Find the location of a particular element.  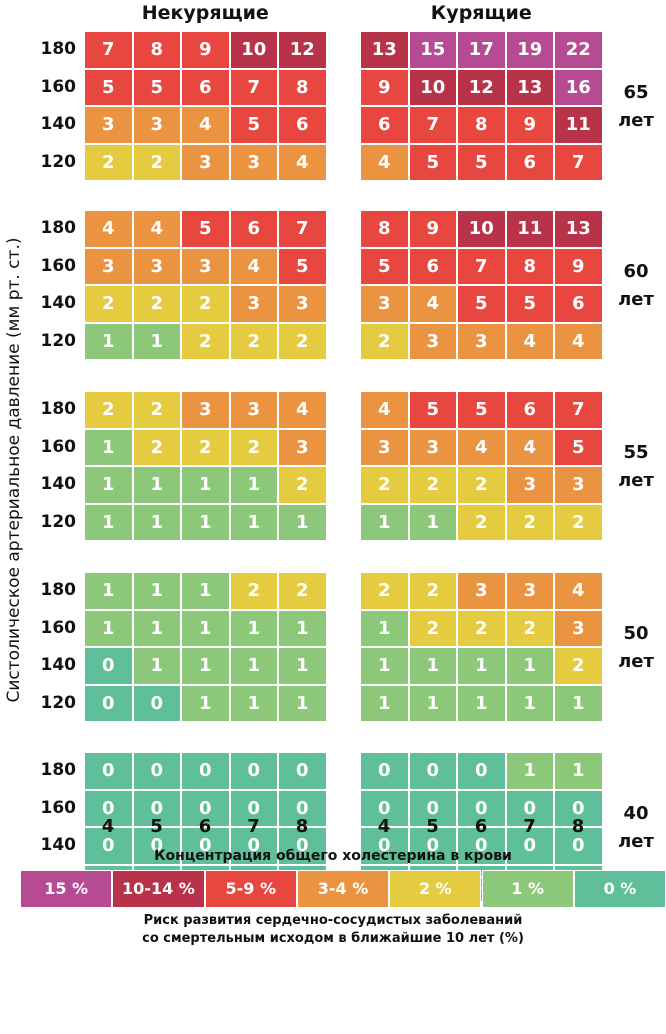

x-tick-label: 4 is located at coordinates (384, 826).